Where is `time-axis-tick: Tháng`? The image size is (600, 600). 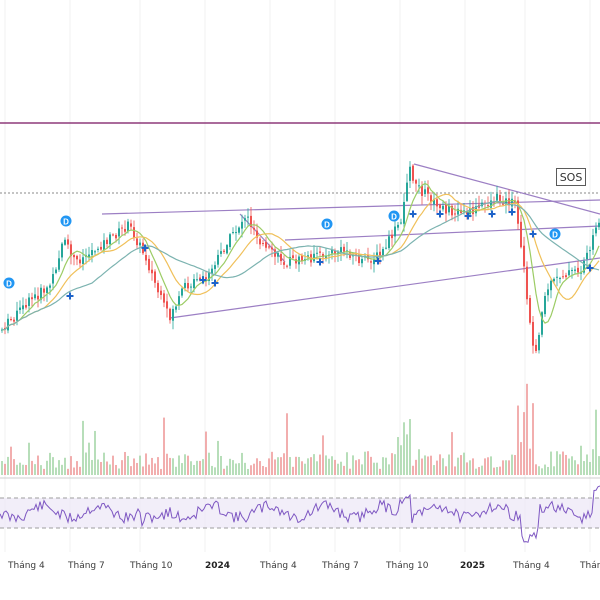
time-axis-tick: Tháng is located at coordinates (590, 566).